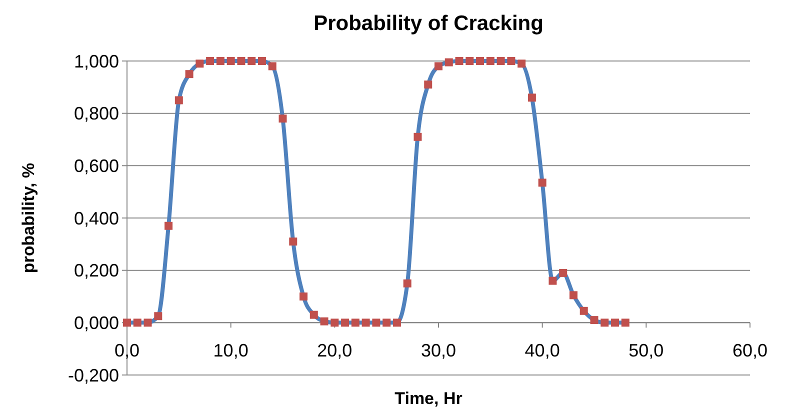 The image size is (800, 413). Describe the element at coordinates (542, 350) in the screenshot. I see `x-tick-label: 40,0` at that location.